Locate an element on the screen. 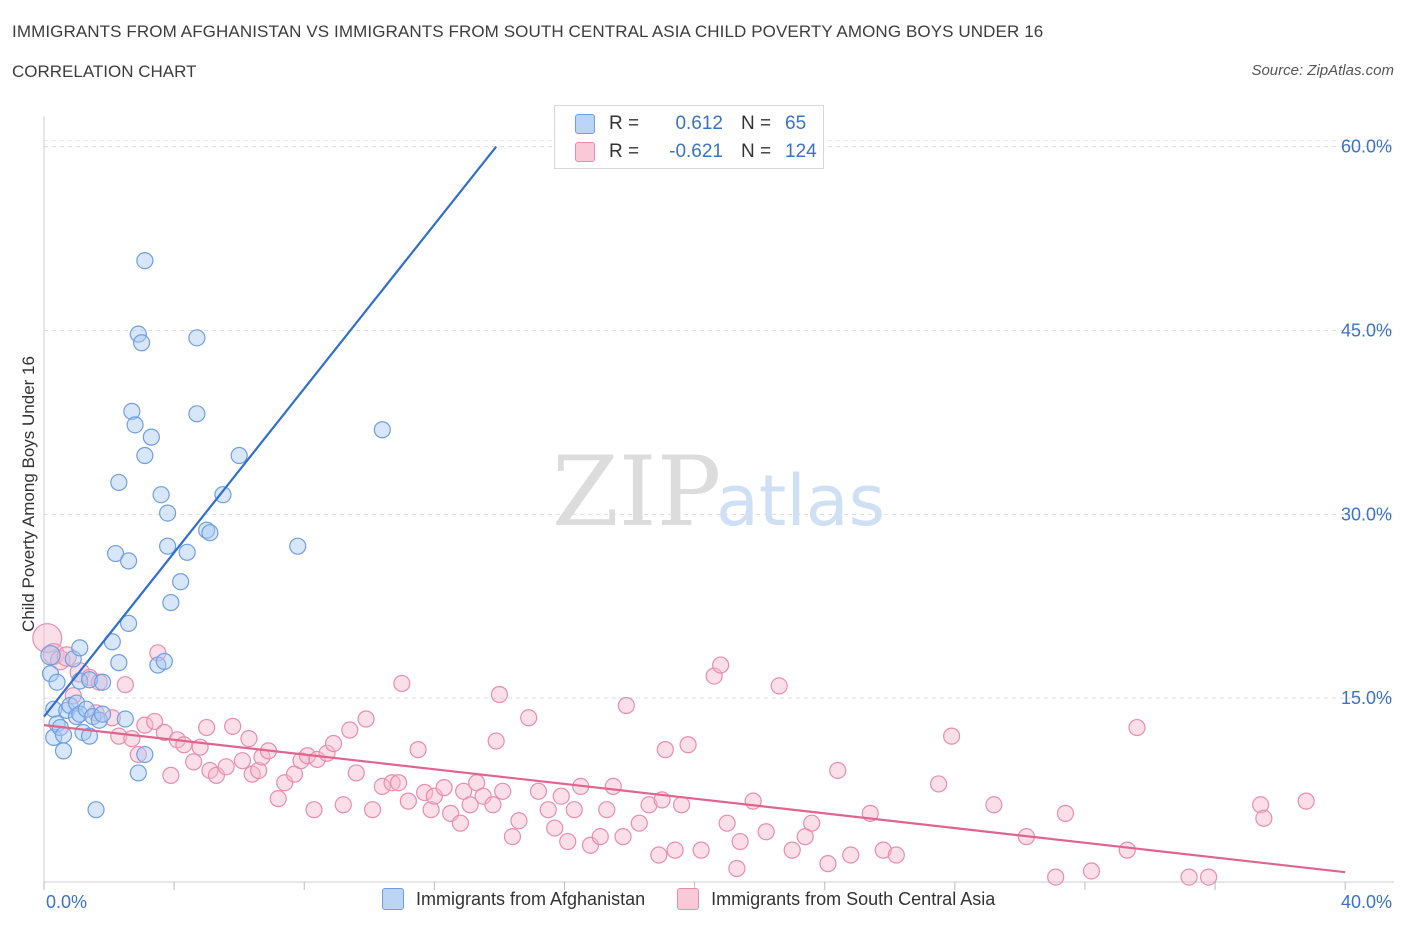 The width and height of the screenshot is (1406, 930). series-legend-afghanistan: Immigrants from Afghanistan is located at coordinates (513, 899).